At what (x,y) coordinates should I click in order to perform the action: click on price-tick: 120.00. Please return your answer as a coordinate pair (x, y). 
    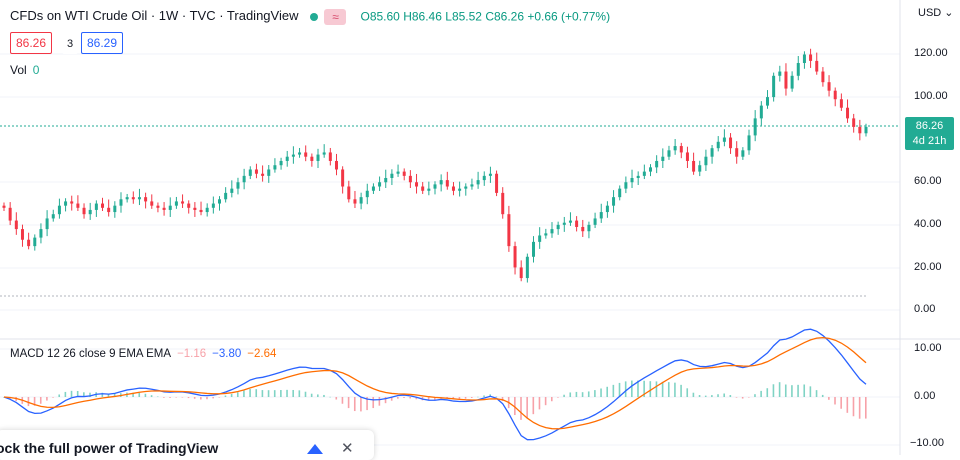
    Looking at the image, I should click on (931, 53).